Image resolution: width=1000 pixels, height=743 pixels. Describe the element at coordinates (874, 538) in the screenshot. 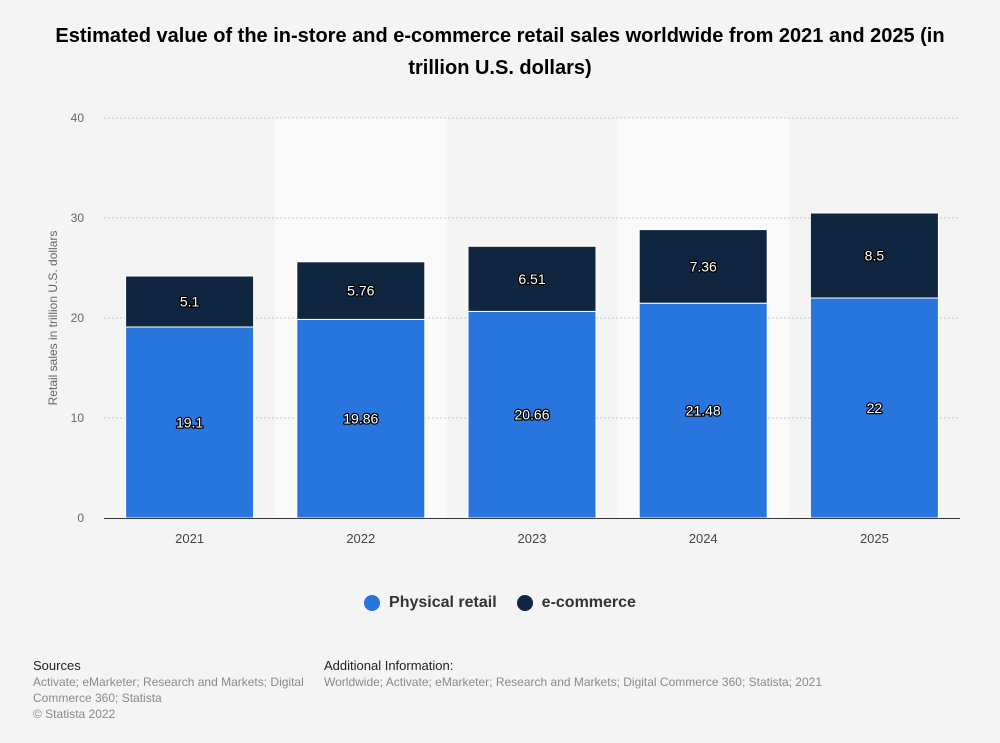

I see `x-tick-label: 2025` at that location.